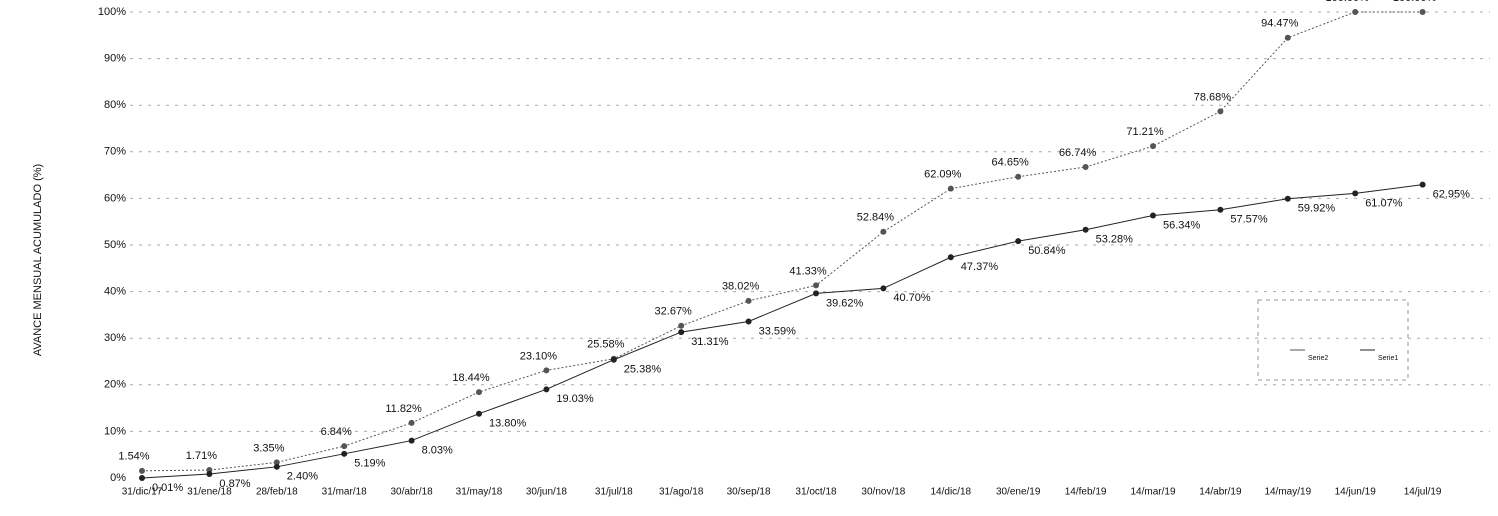  Describe the element at coordinates (1423, 492) in the screenshot. I see `x-tick-label: 14/jul/19` at that location.